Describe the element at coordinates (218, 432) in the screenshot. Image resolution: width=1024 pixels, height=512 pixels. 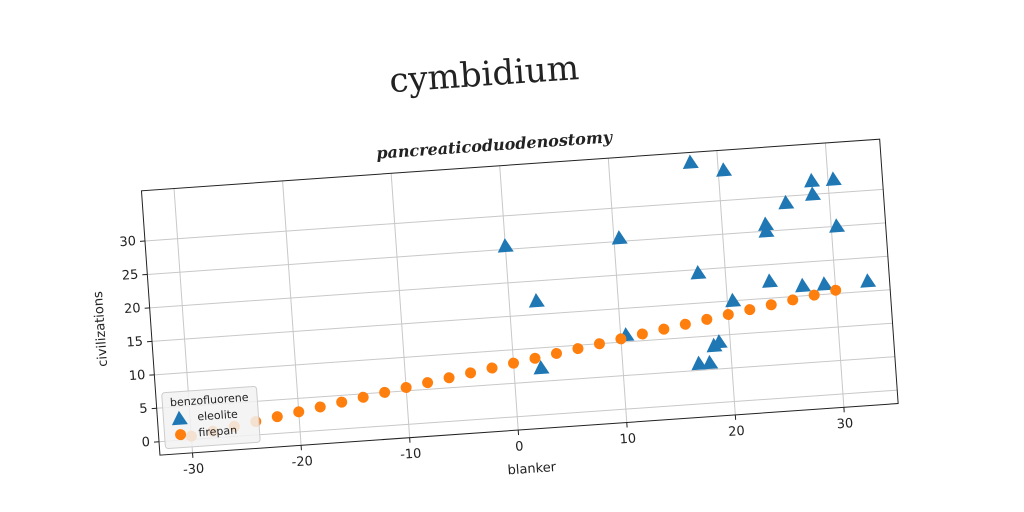
I see `legend-label: firepan` at that location.